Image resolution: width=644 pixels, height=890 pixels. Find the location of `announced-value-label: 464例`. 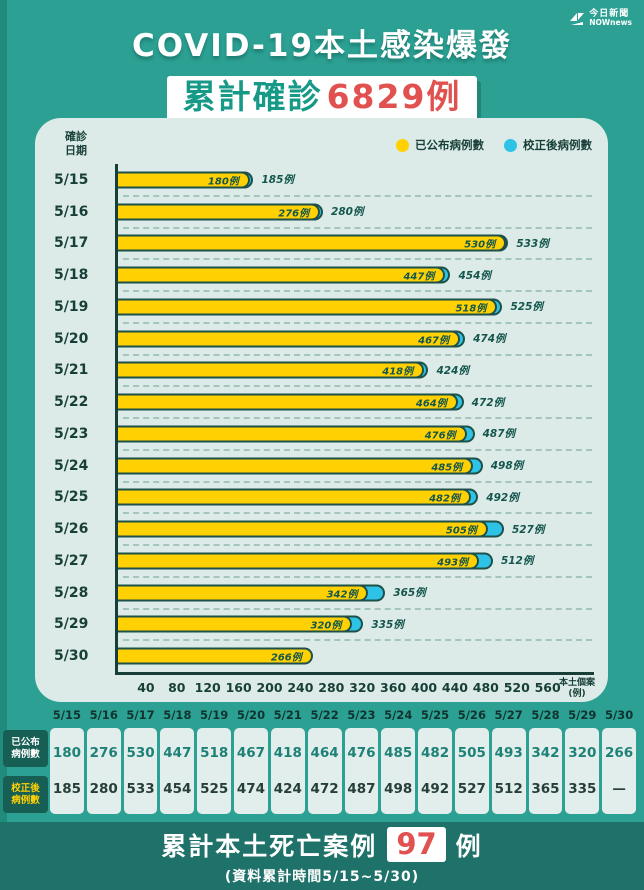

announced-value-label: 464例 is located at coordinates (431, 404).